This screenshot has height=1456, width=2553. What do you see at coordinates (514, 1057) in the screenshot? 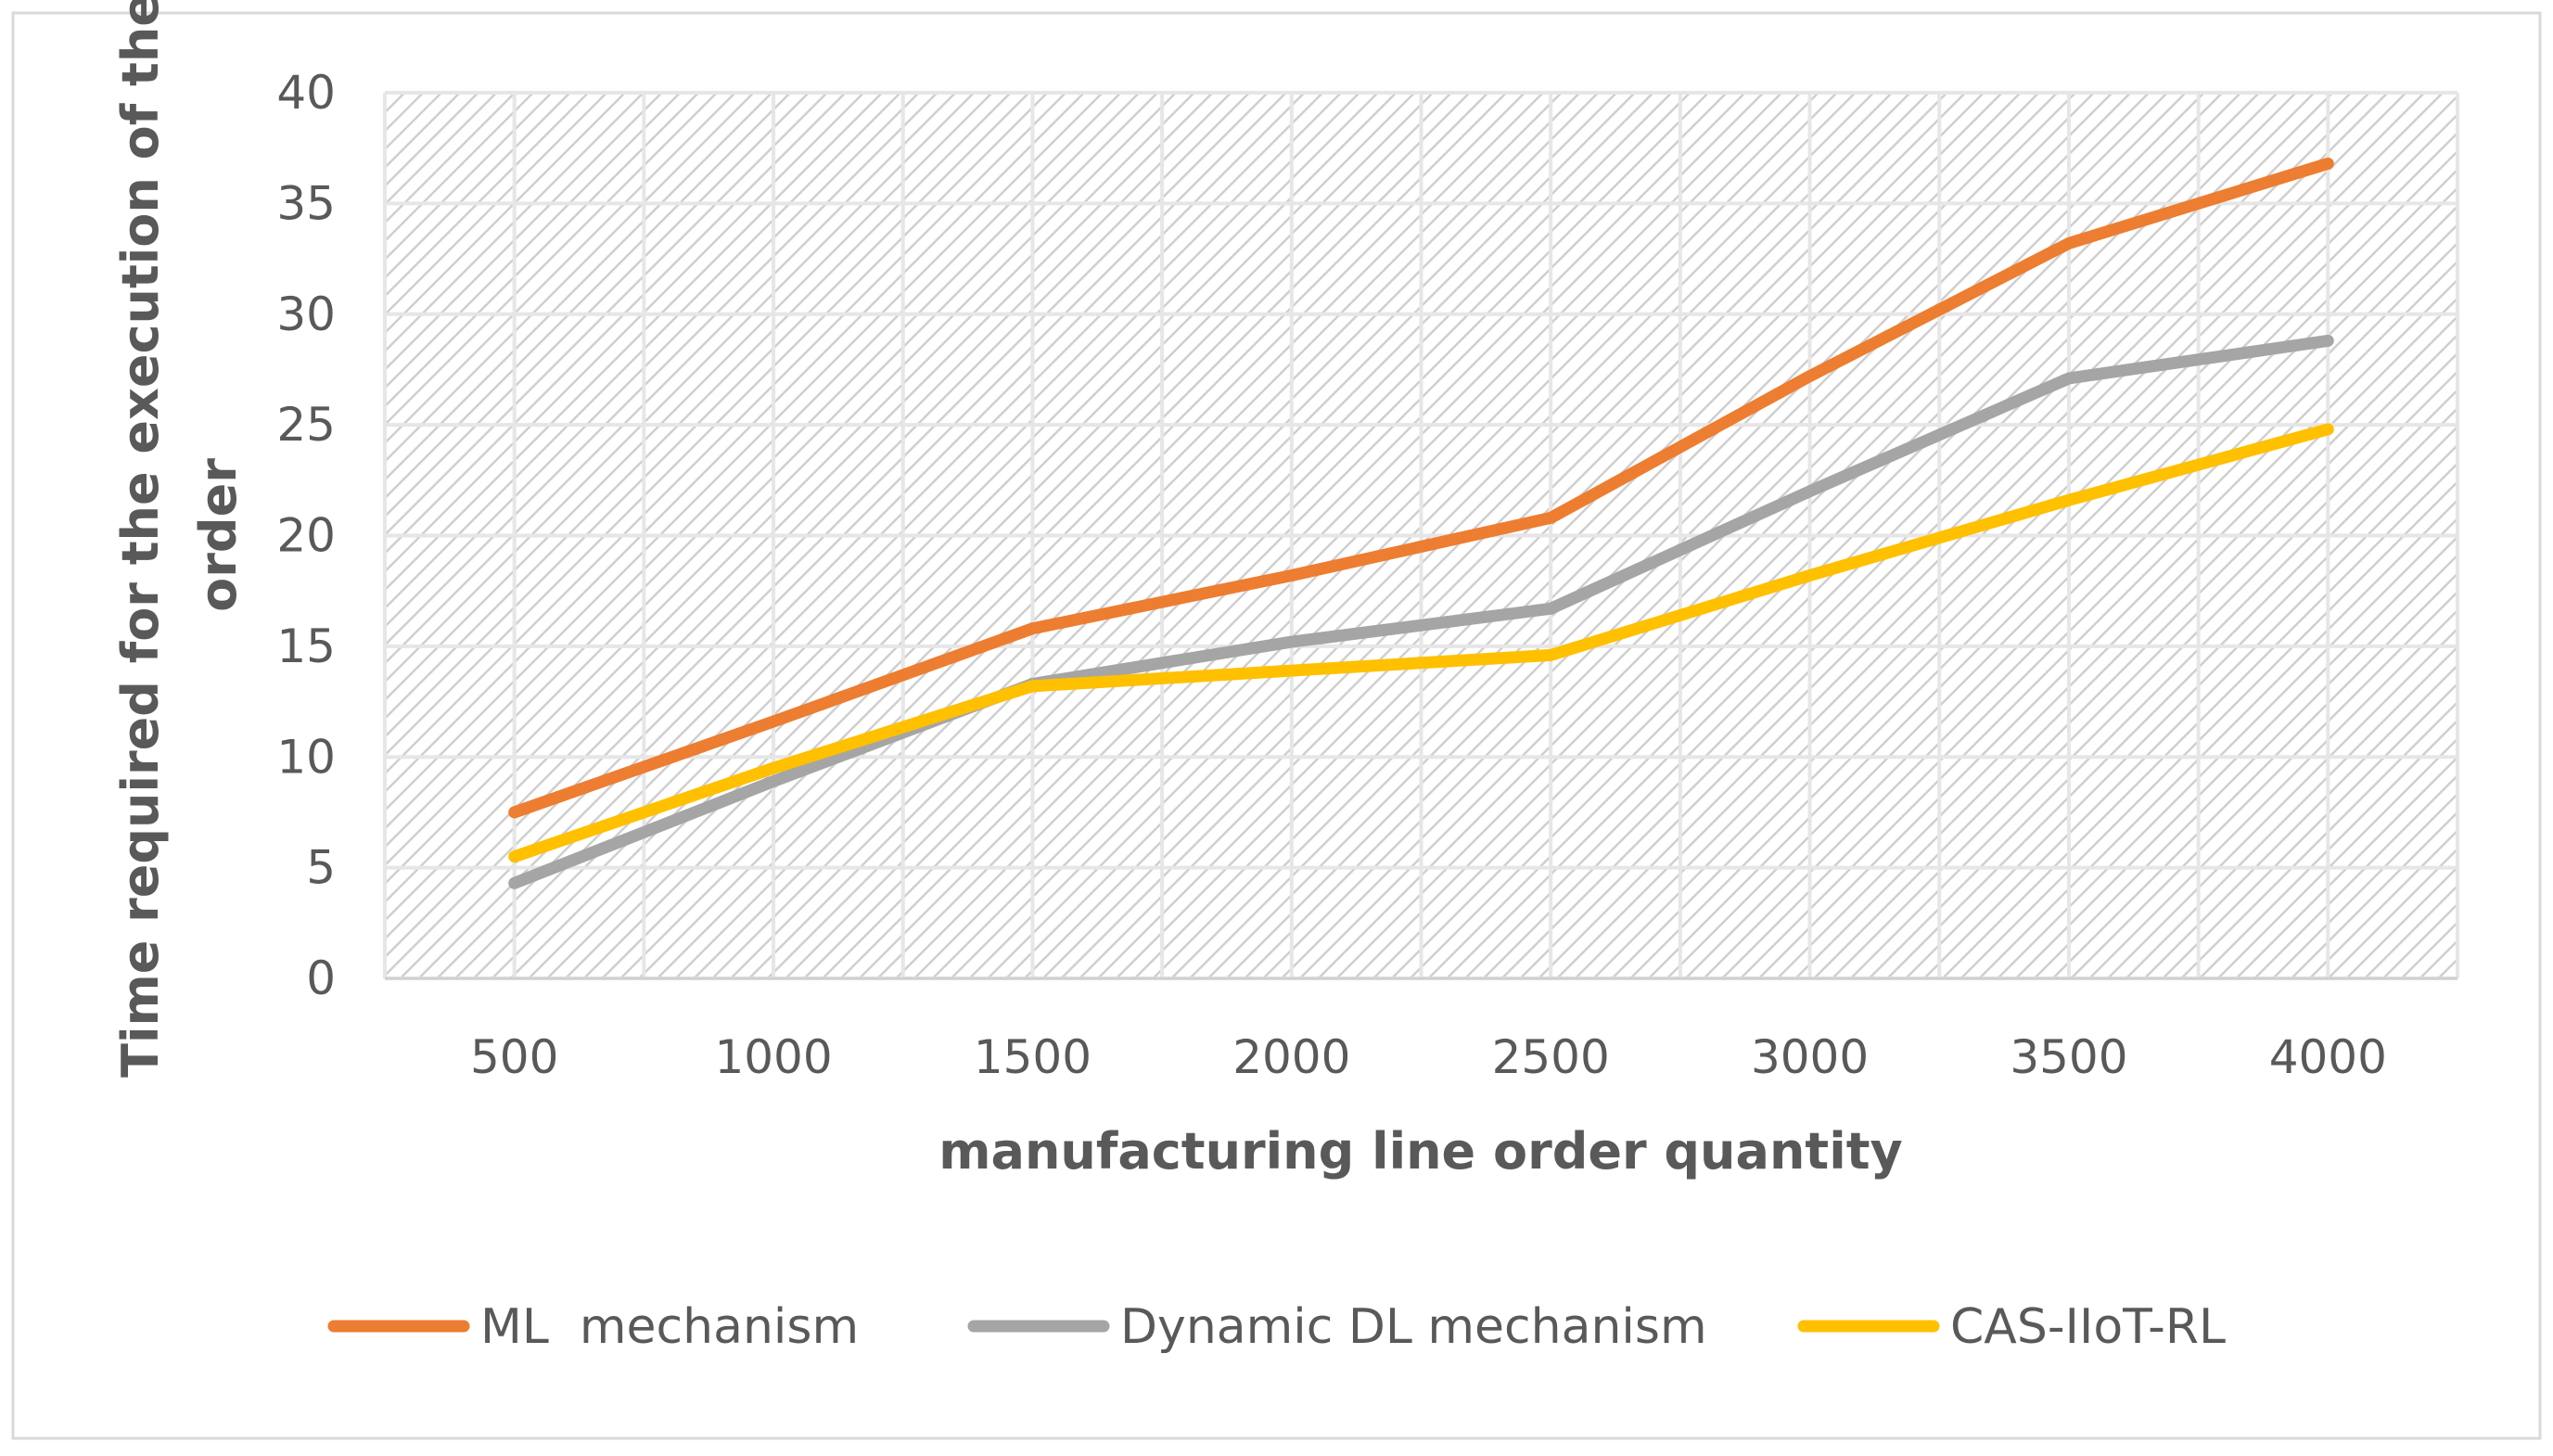
I see `x-tick-label: 500` at bounding box center [514, 1057].